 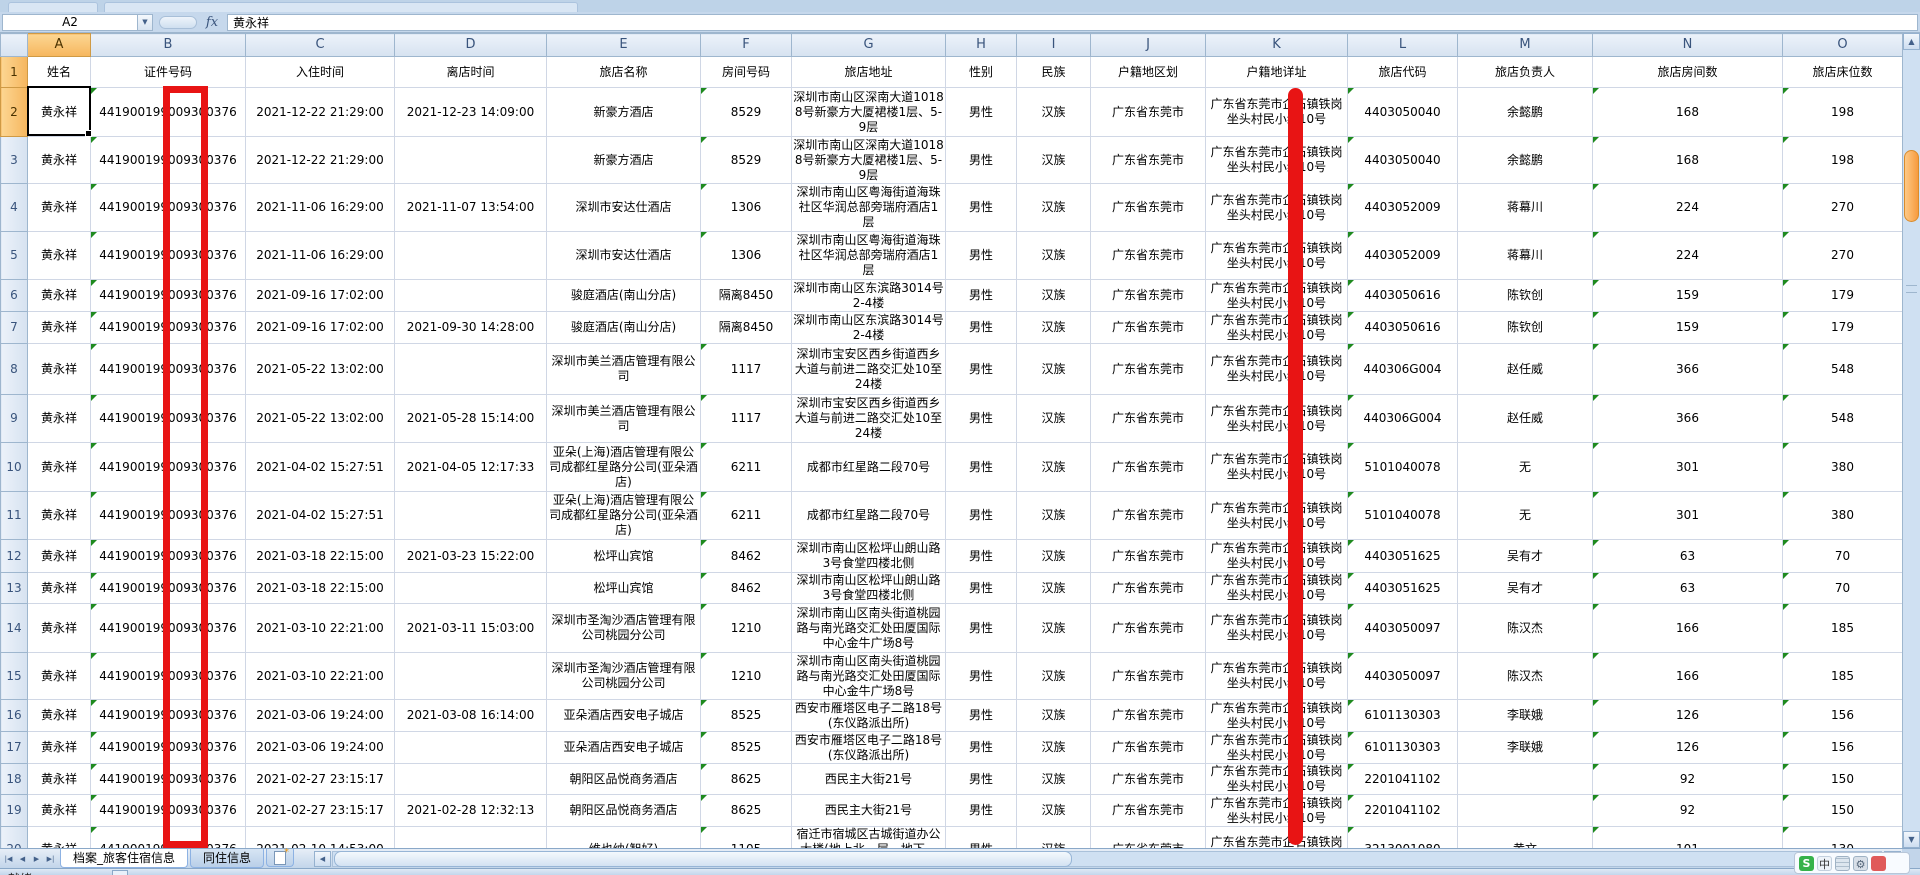 I want to click on cell-B5: 441900199009300376, so click(x=168, y=255).